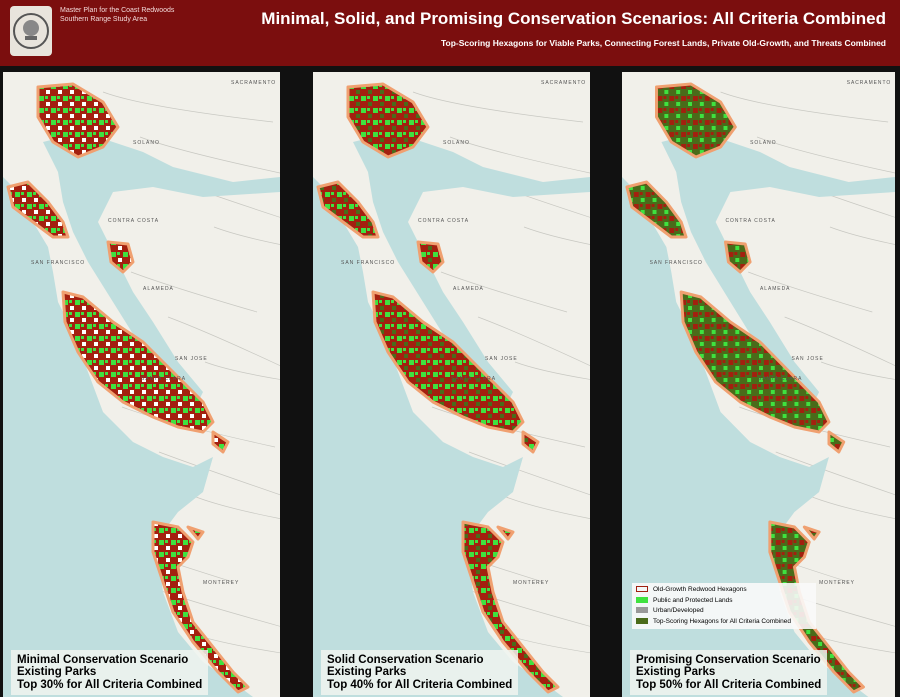 This screenshot has height=697, width=900. I want to click on legend-label: Old-Growth Redwood Hexagons, so click(700, 589).